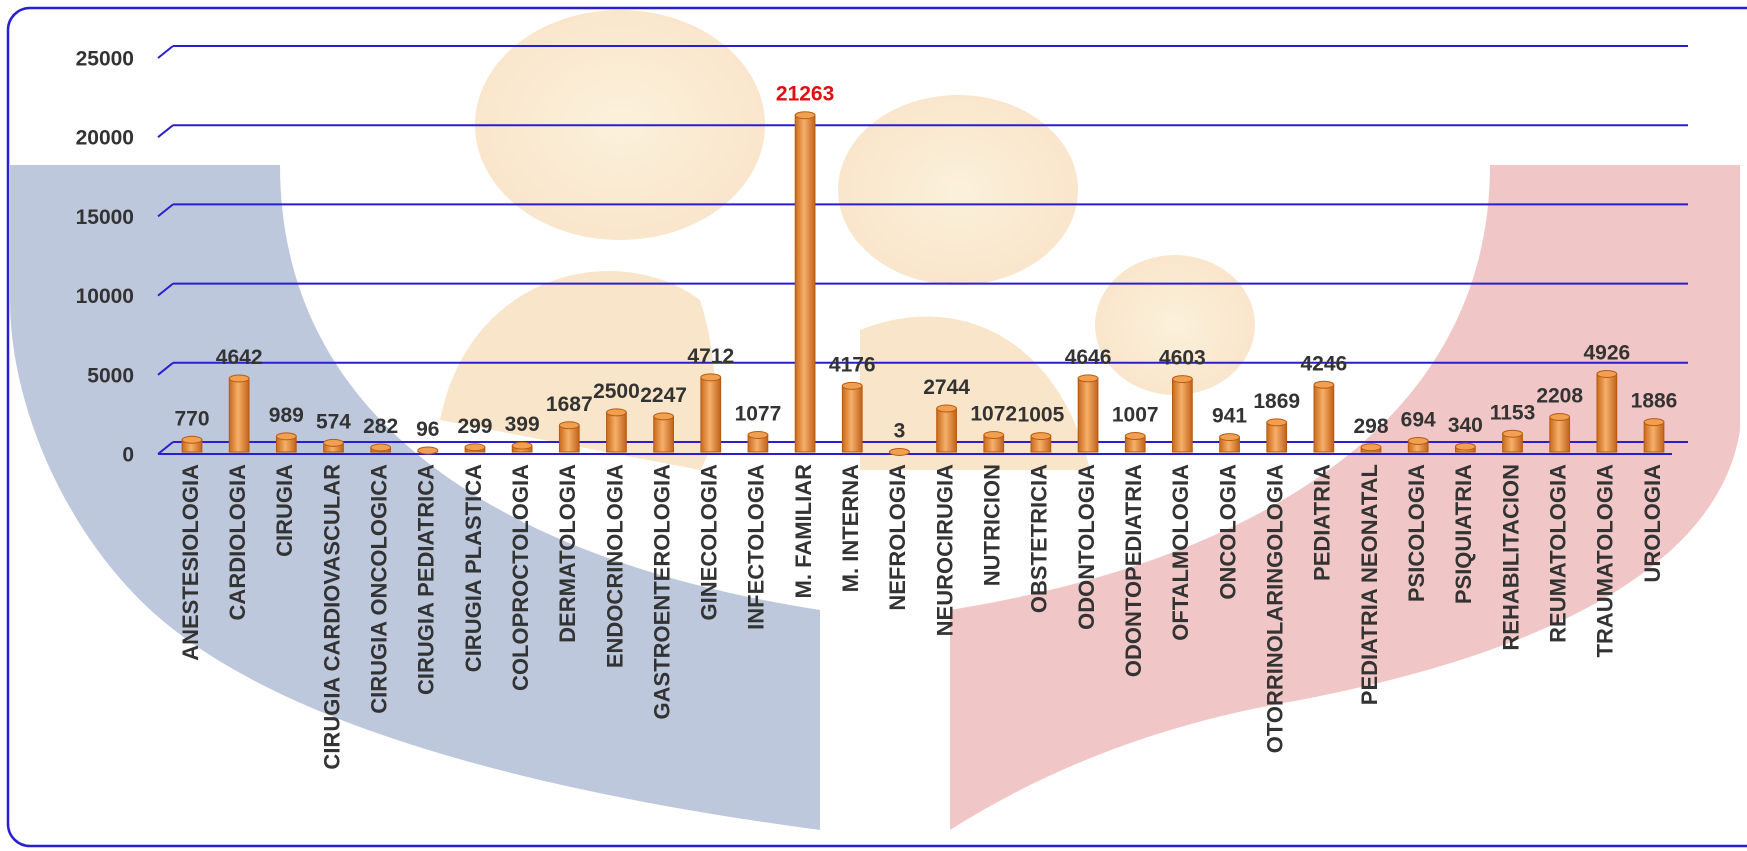  What do you see at coordinates (105, 296) in the screenshot?
I see `y-tick-label: 10000` at bounding box center [105, 296].